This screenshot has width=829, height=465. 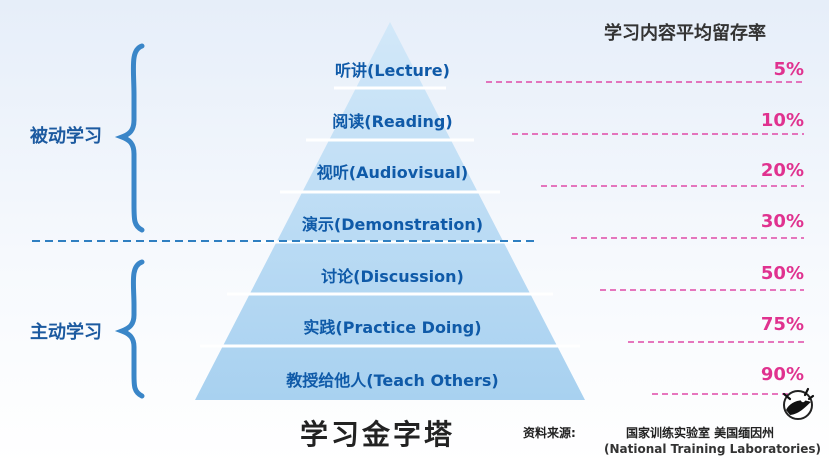 What do you see at coordinates (129, 138) in the screenshot?
I see `passive-brace` at bounding box center [129, 138].